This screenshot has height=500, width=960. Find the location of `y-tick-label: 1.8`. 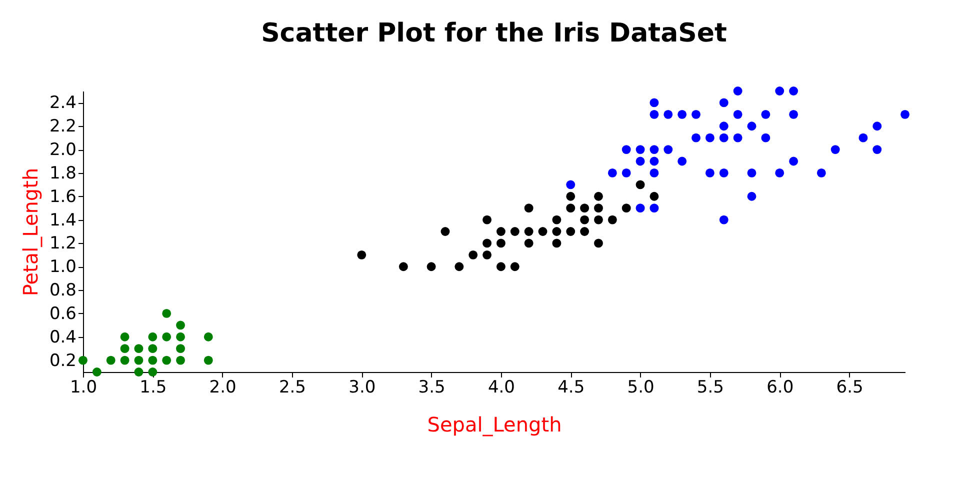

y-tick-label: 1.8 is located at coordinates (62, 173).